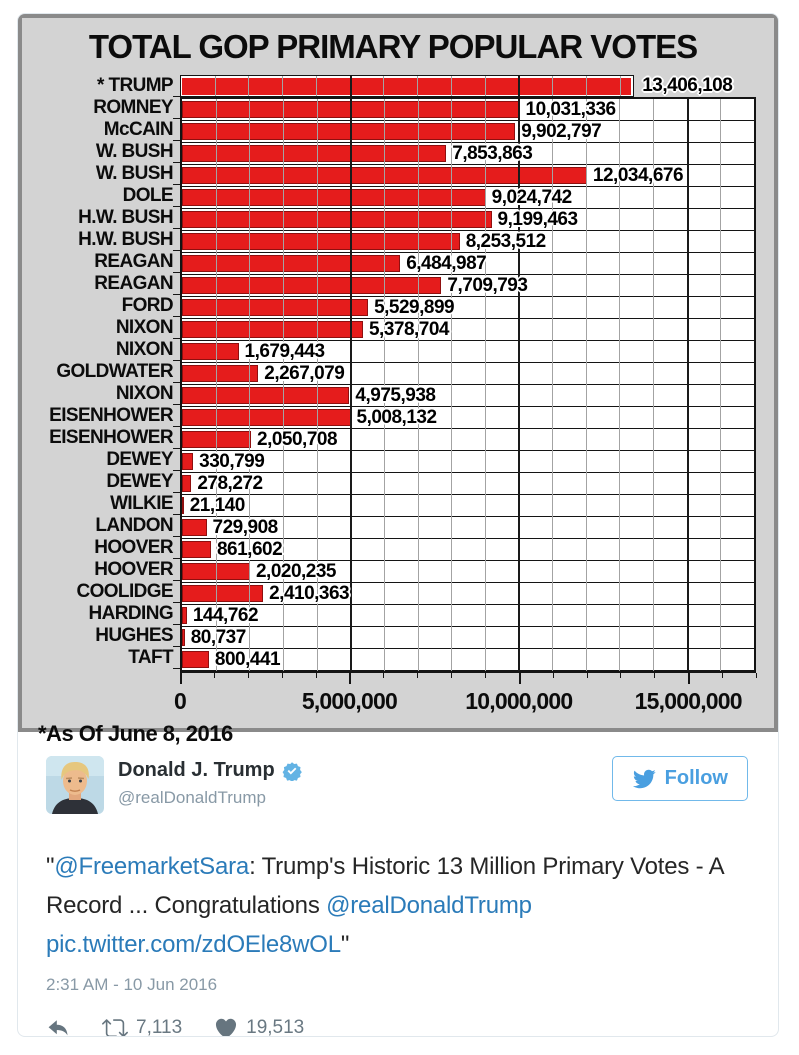 This screenshot has width=799, height=1055. Describe the element at coordinates (679, 778) in the screenshot. I see `follow-button: Follow` at that location.